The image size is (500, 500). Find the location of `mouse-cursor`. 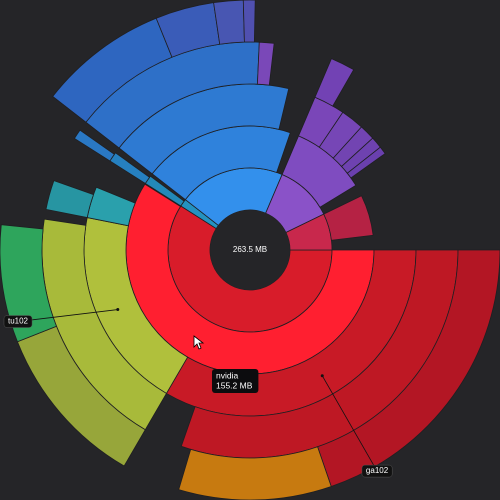

mouse-cursor is located at coordinates (199, 342).